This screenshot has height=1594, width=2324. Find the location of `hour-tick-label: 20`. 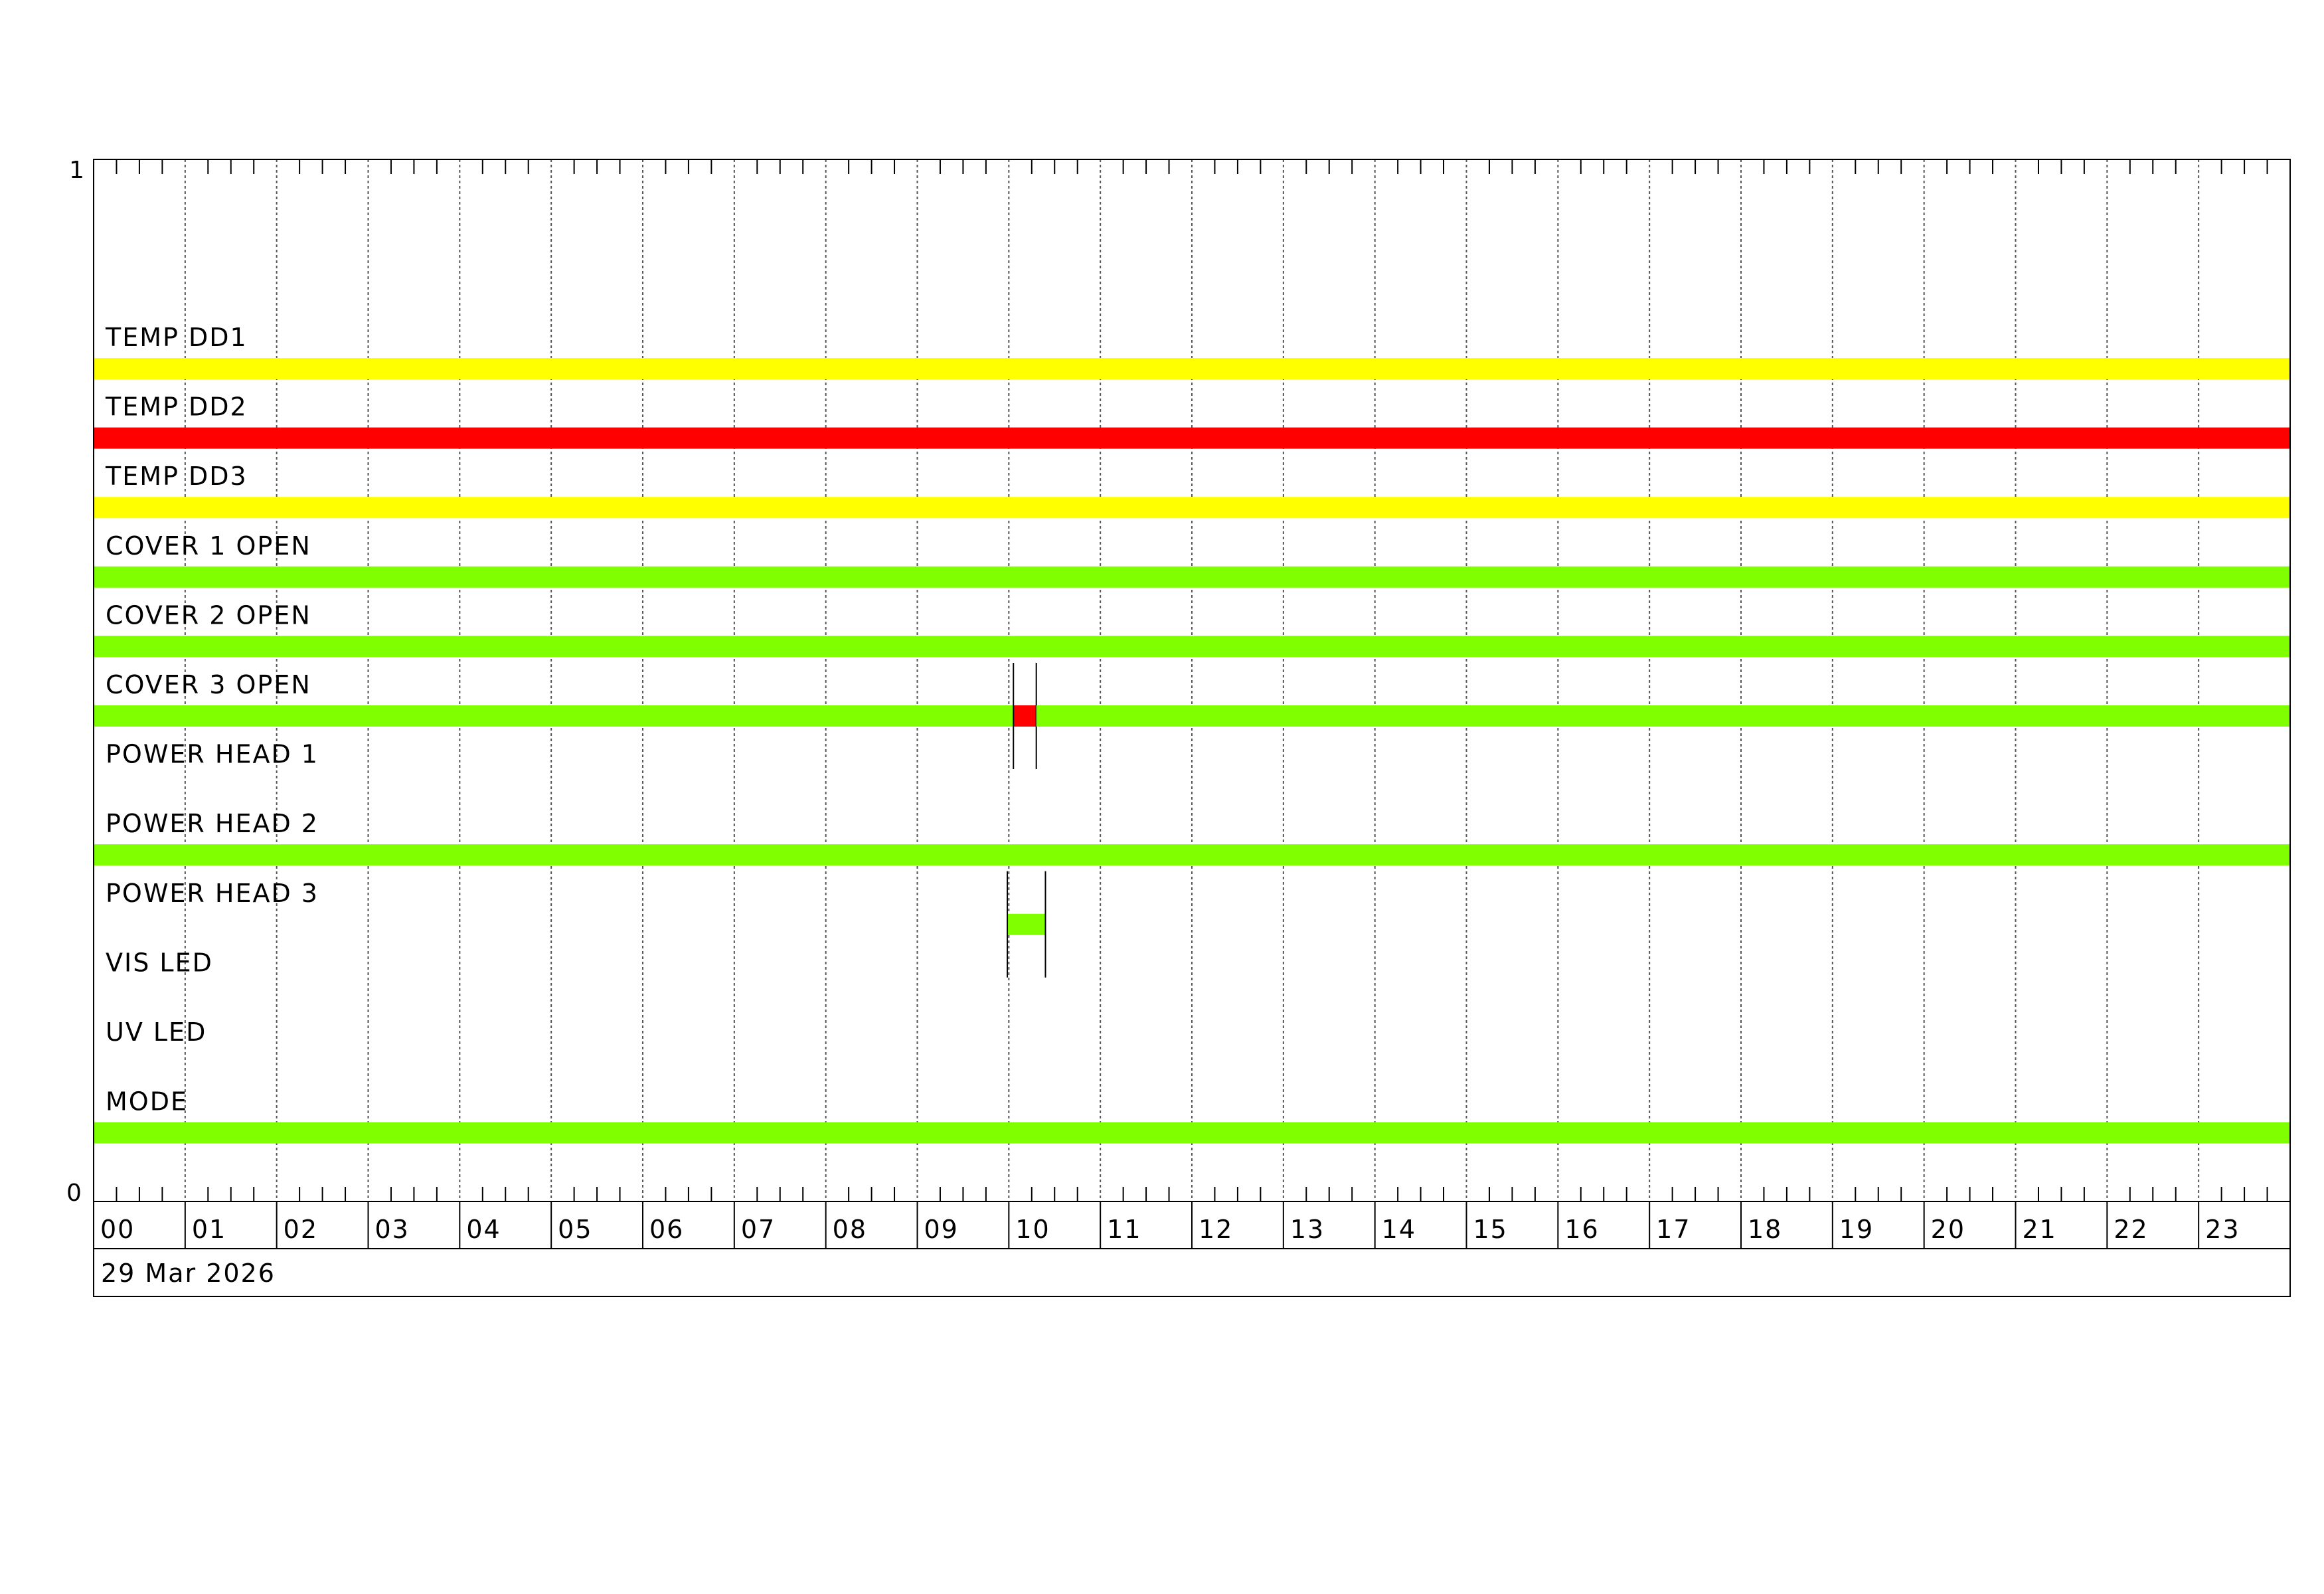

hour-tick-label: 20 is located at coordinates (1948, 1229).